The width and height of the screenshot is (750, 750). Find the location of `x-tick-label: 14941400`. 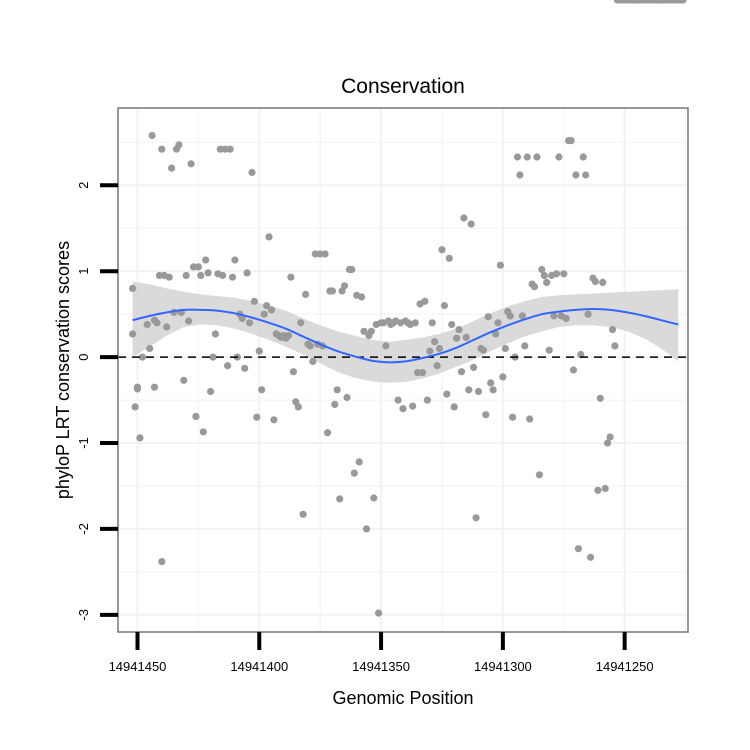

x-tick-label: 14941400 is located at coordinates (259, 666).